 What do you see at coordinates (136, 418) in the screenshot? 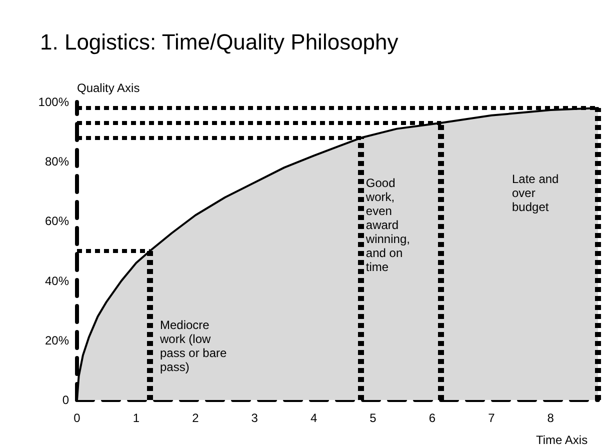
I see `x-tick-label: 1` at bounding box center [136, 418].